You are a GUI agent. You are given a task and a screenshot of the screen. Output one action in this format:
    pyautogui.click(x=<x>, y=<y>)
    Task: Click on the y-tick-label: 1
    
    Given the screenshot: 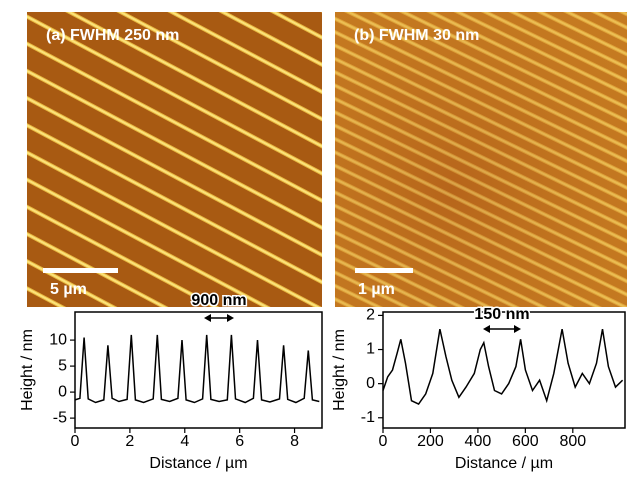 What is the action you would take?
    pyautogui.click(x=370, y=349)
    